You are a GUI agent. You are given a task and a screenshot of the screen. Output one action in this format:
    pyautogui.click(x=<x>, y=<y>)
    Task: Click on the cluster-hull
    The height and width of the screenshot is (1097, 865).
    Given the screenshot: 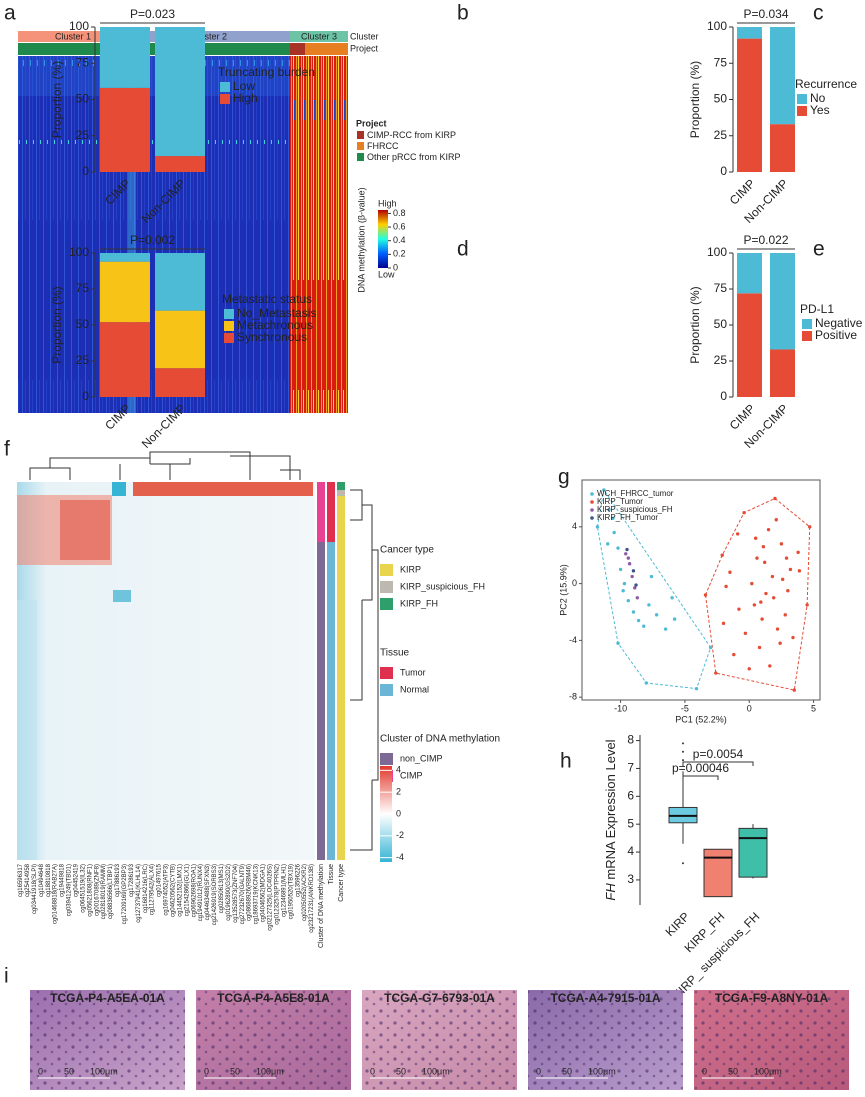 What is the action you would take?
    pyautogui.click(x=757, y=594)
    